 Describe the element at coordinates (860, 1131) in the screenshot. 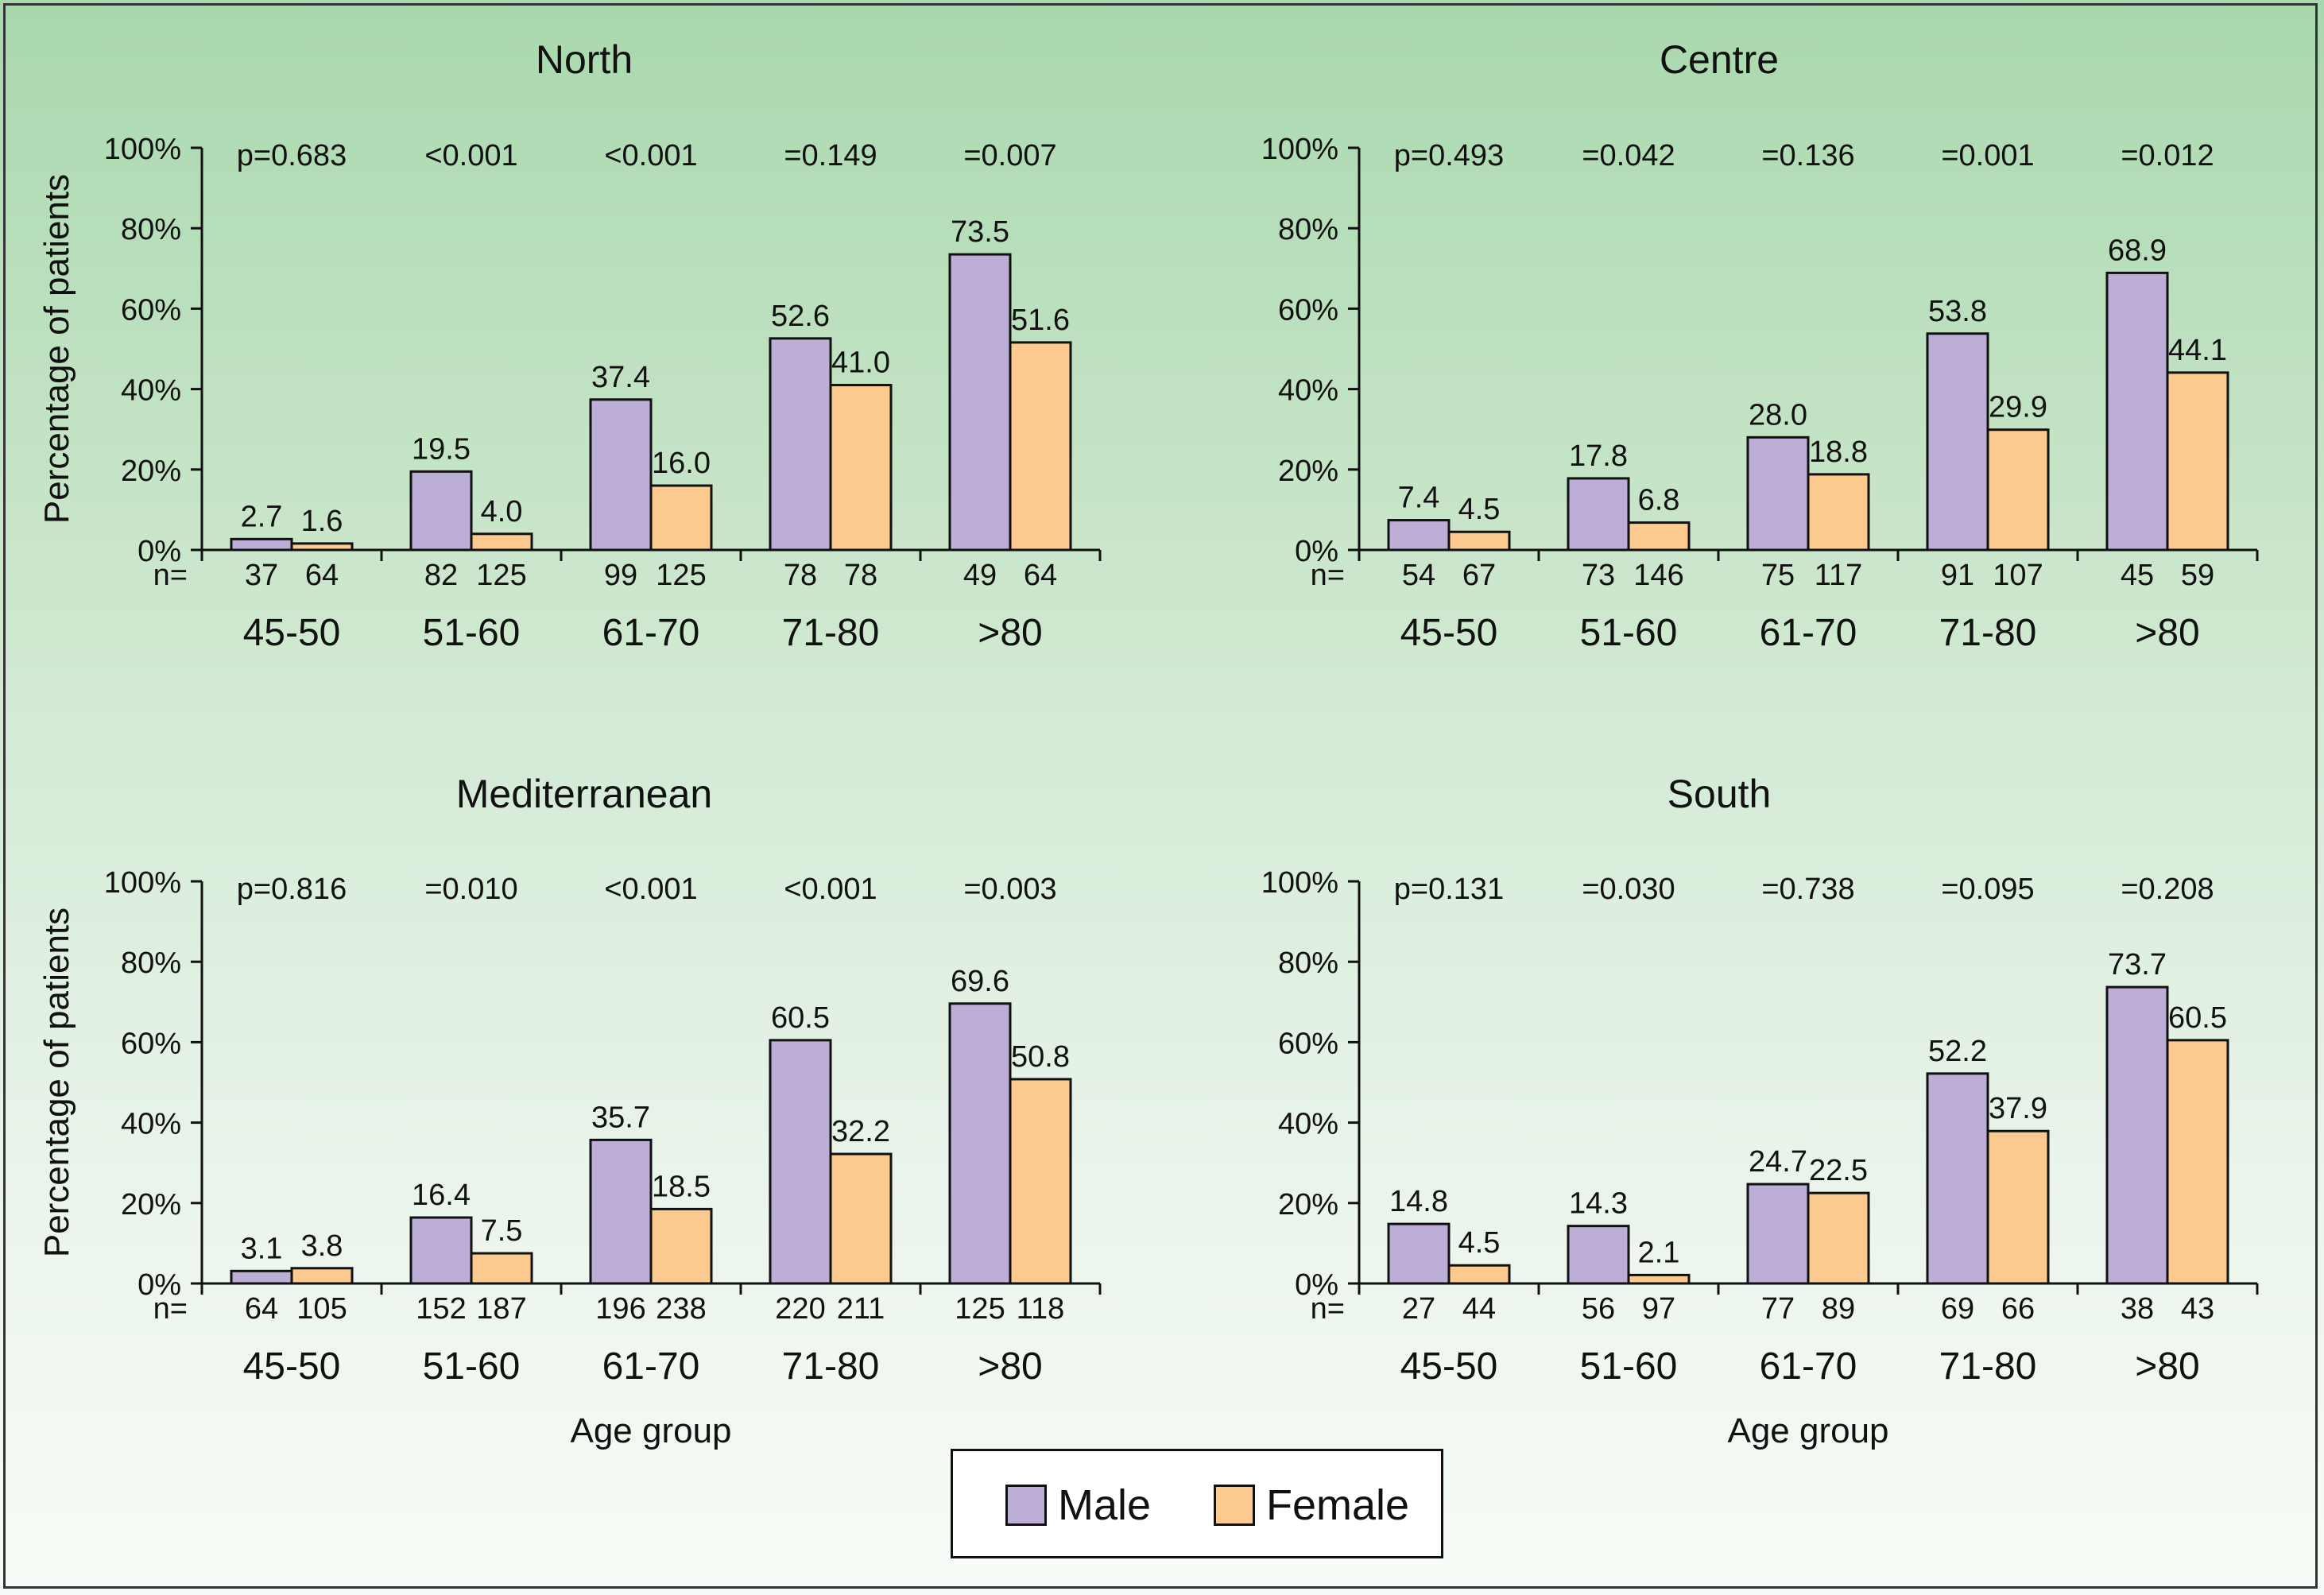

I see `bar-data-label: 32.2` at that location.